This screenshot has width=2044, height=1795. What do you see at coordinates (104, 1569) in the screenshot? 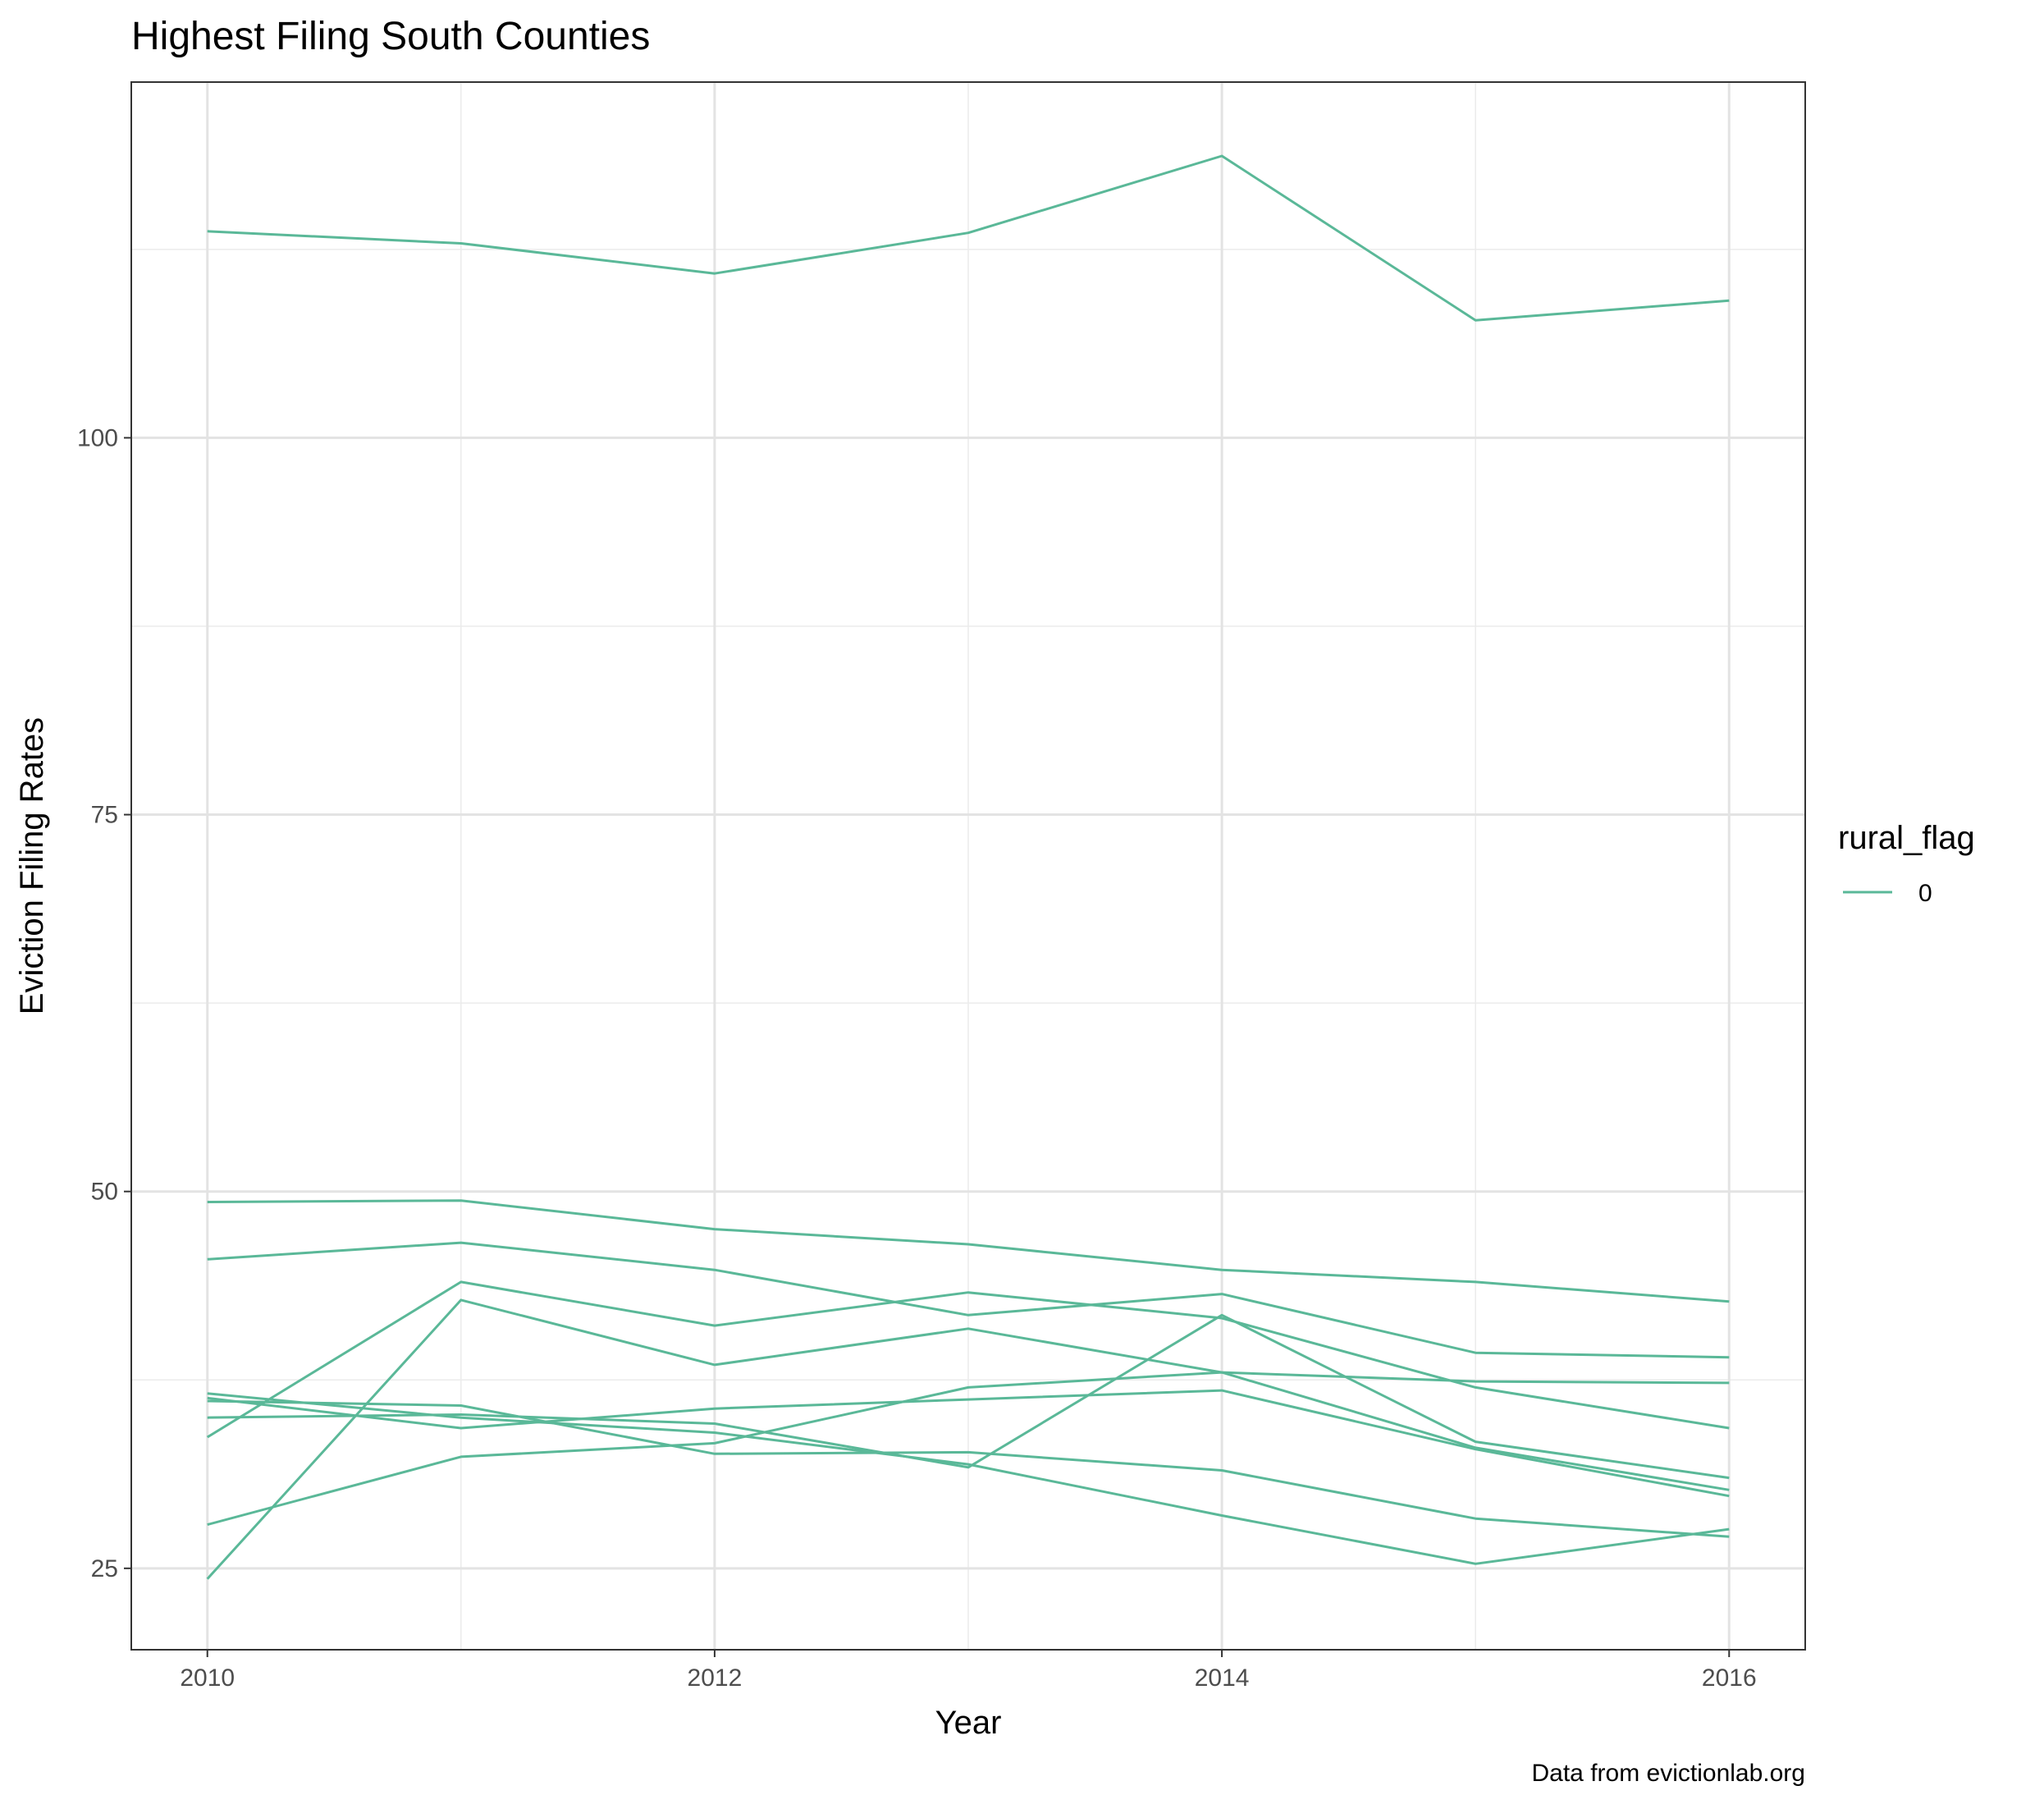
I see `y-tick-label: 25` at bounding box center [104, 1569].